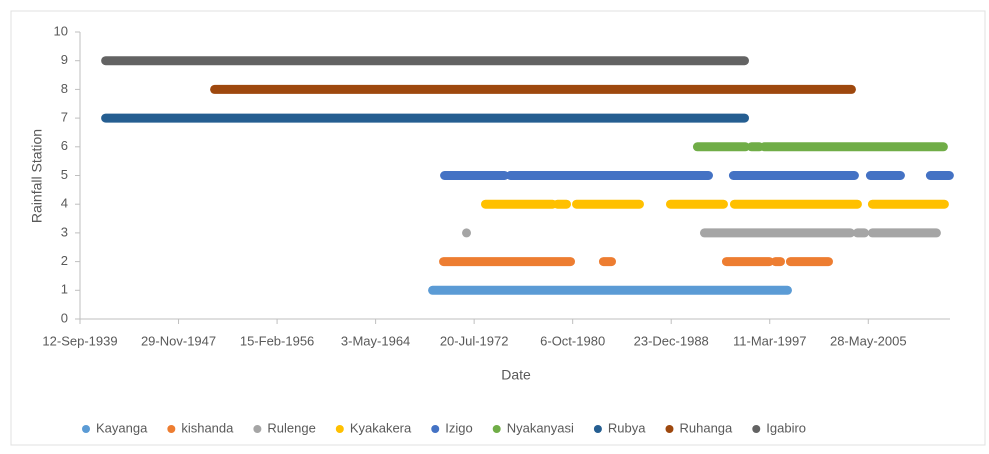 This screenshot has height=454, width=989. I want to click on legend-label: Rubya, so click(627, 427).